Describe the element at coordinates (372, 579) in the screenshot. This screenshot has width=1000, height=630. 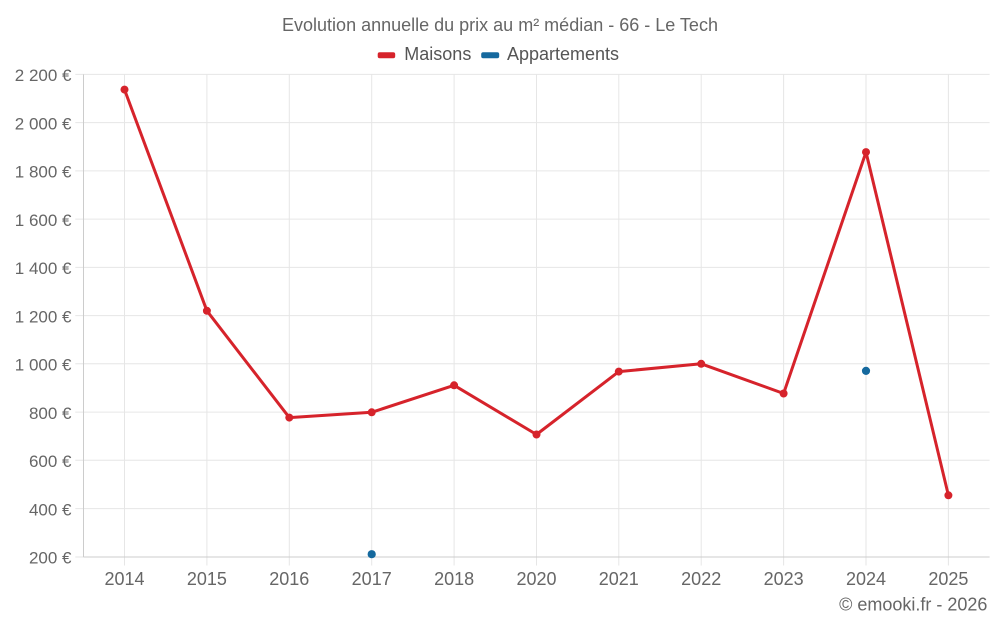
I see `svg-text: 2017` at that location.